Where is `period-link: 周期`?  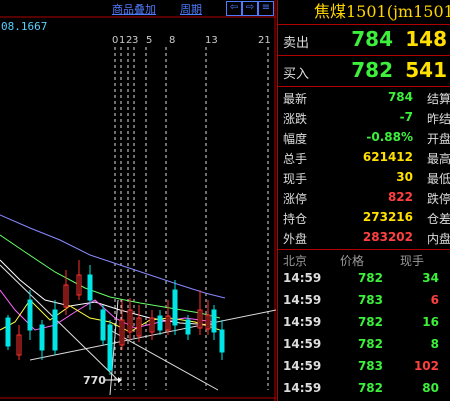 period-link: 周期 is located at coordinates (191, 9).